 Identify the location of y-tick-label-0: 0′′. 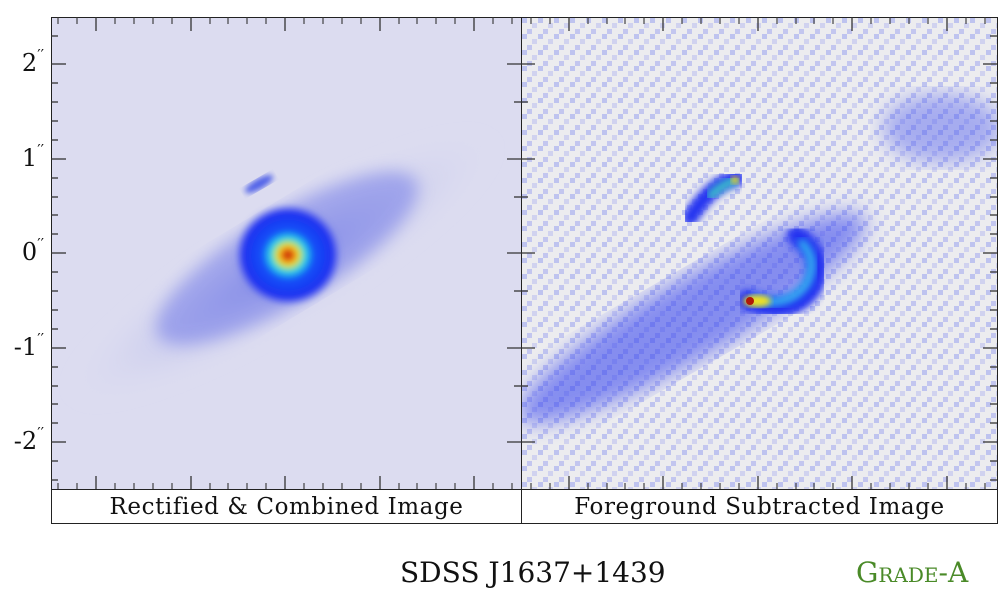
(32, 250).